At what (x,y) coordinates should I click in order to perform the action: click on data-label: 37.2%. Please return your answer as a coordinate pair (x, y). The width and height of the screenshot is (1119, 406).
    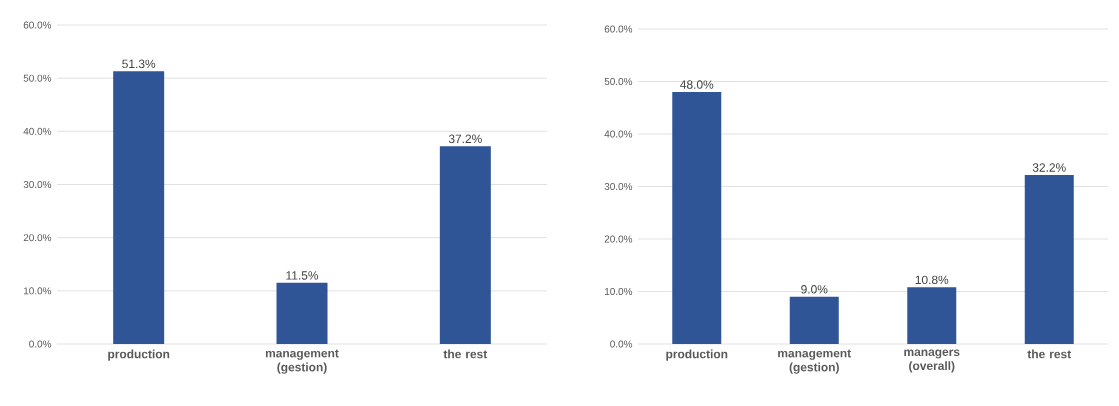
    Looking at the image, I should click on (465, 139).